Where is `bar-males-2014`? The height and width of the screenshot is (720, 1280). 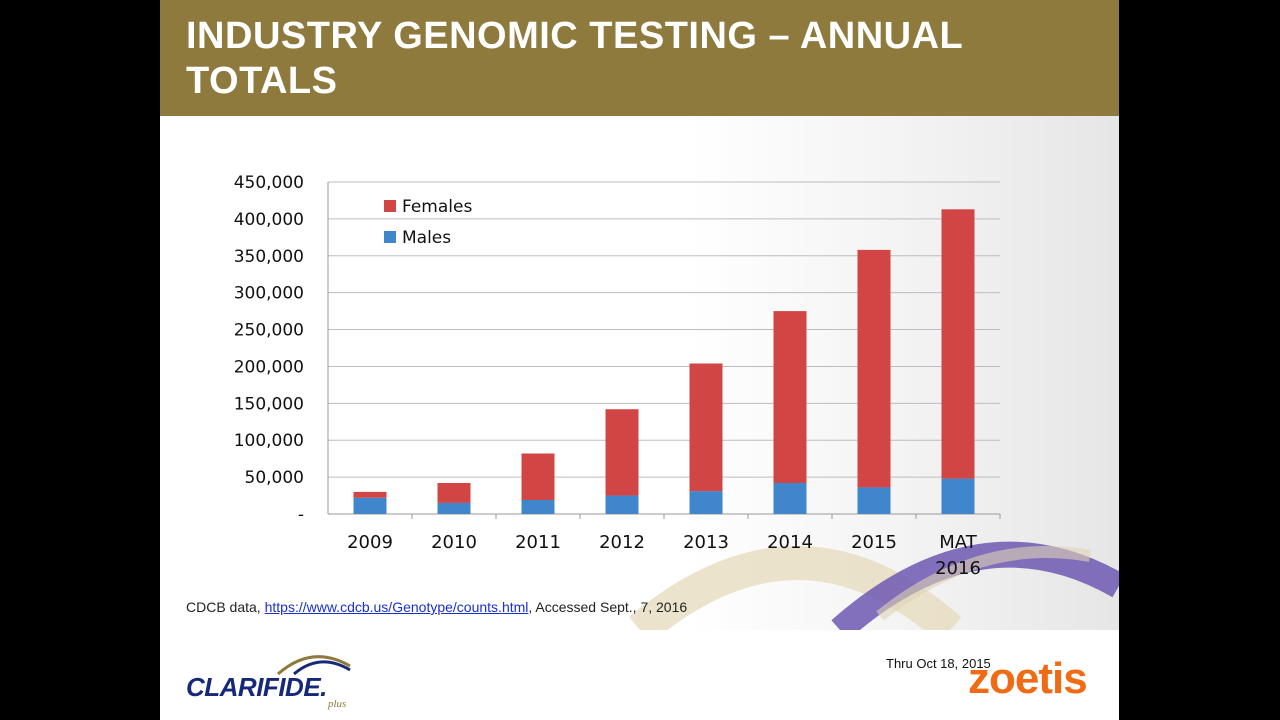 bar-males-2014 is located at coordinates (790, 498).